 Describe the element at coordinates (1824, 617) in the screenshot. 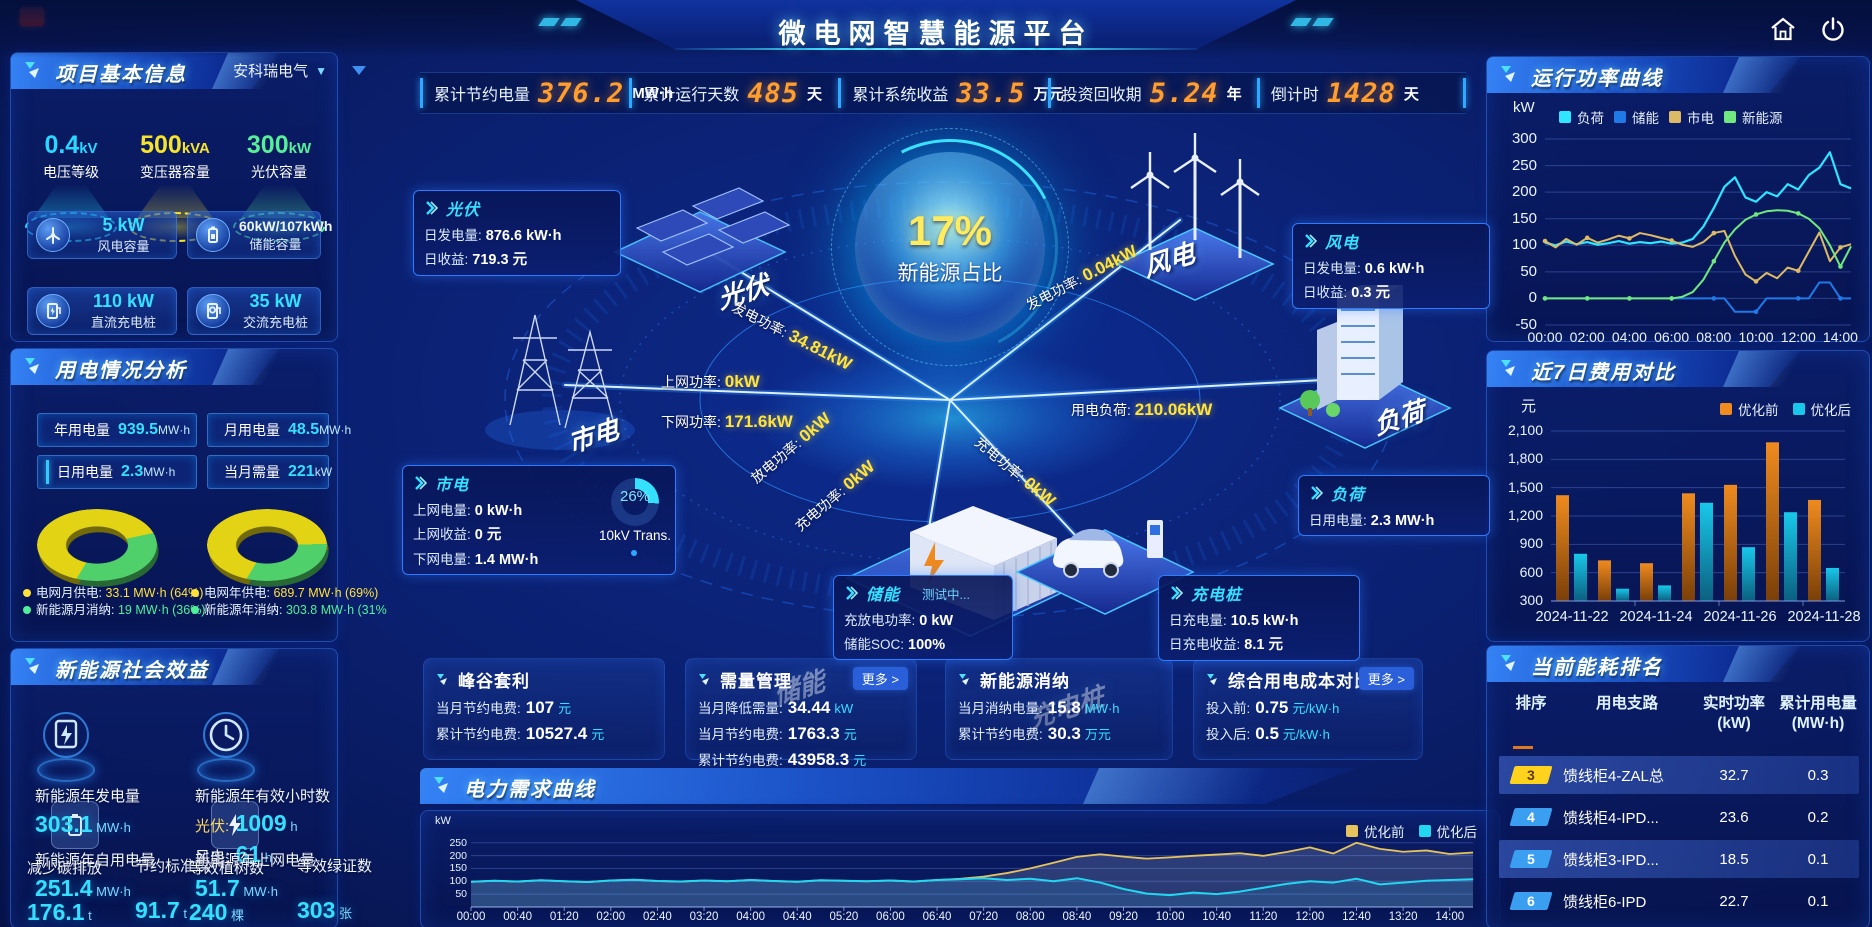

I see `x-tick: 2024-11-28` at that location.